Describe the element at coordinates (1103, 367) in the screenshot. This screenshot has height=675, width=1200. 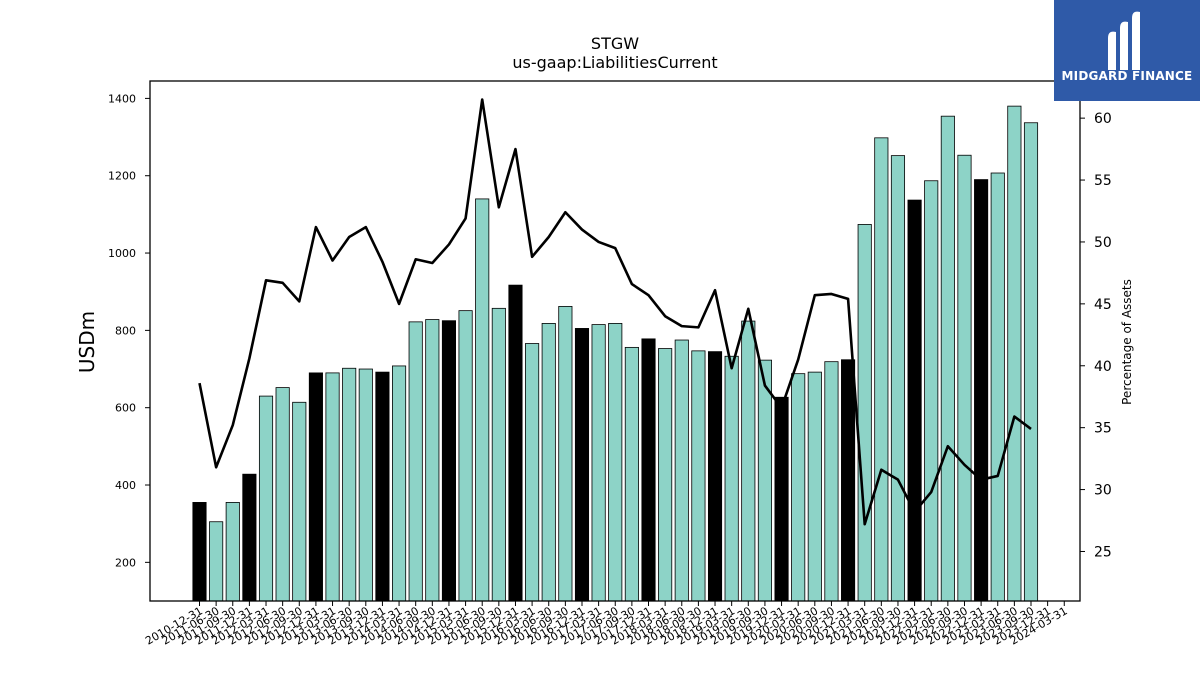
I see `y2-tick-label: 40` at that location.